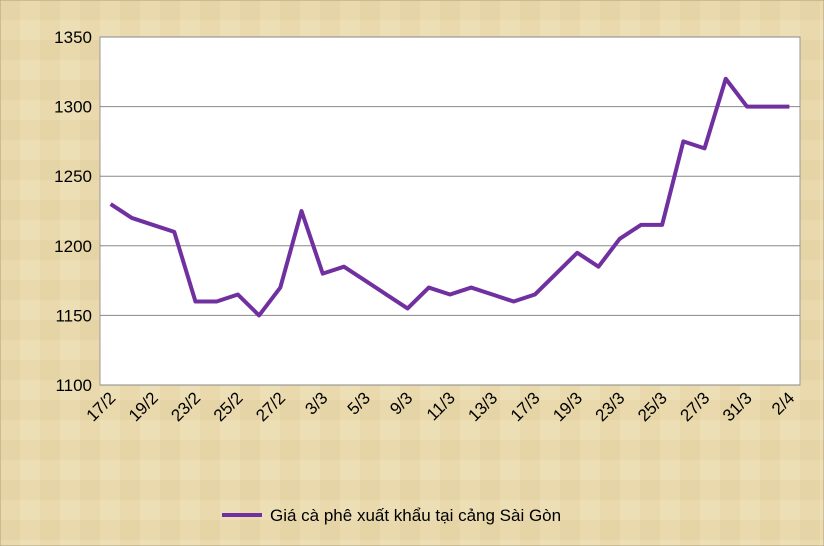 The height and width of the screenshot is (546, 824). What do you see at coordinates (73, 385) in the screenshot?
I see `y-tick-label: 1100` at bounding box center [73, 385].